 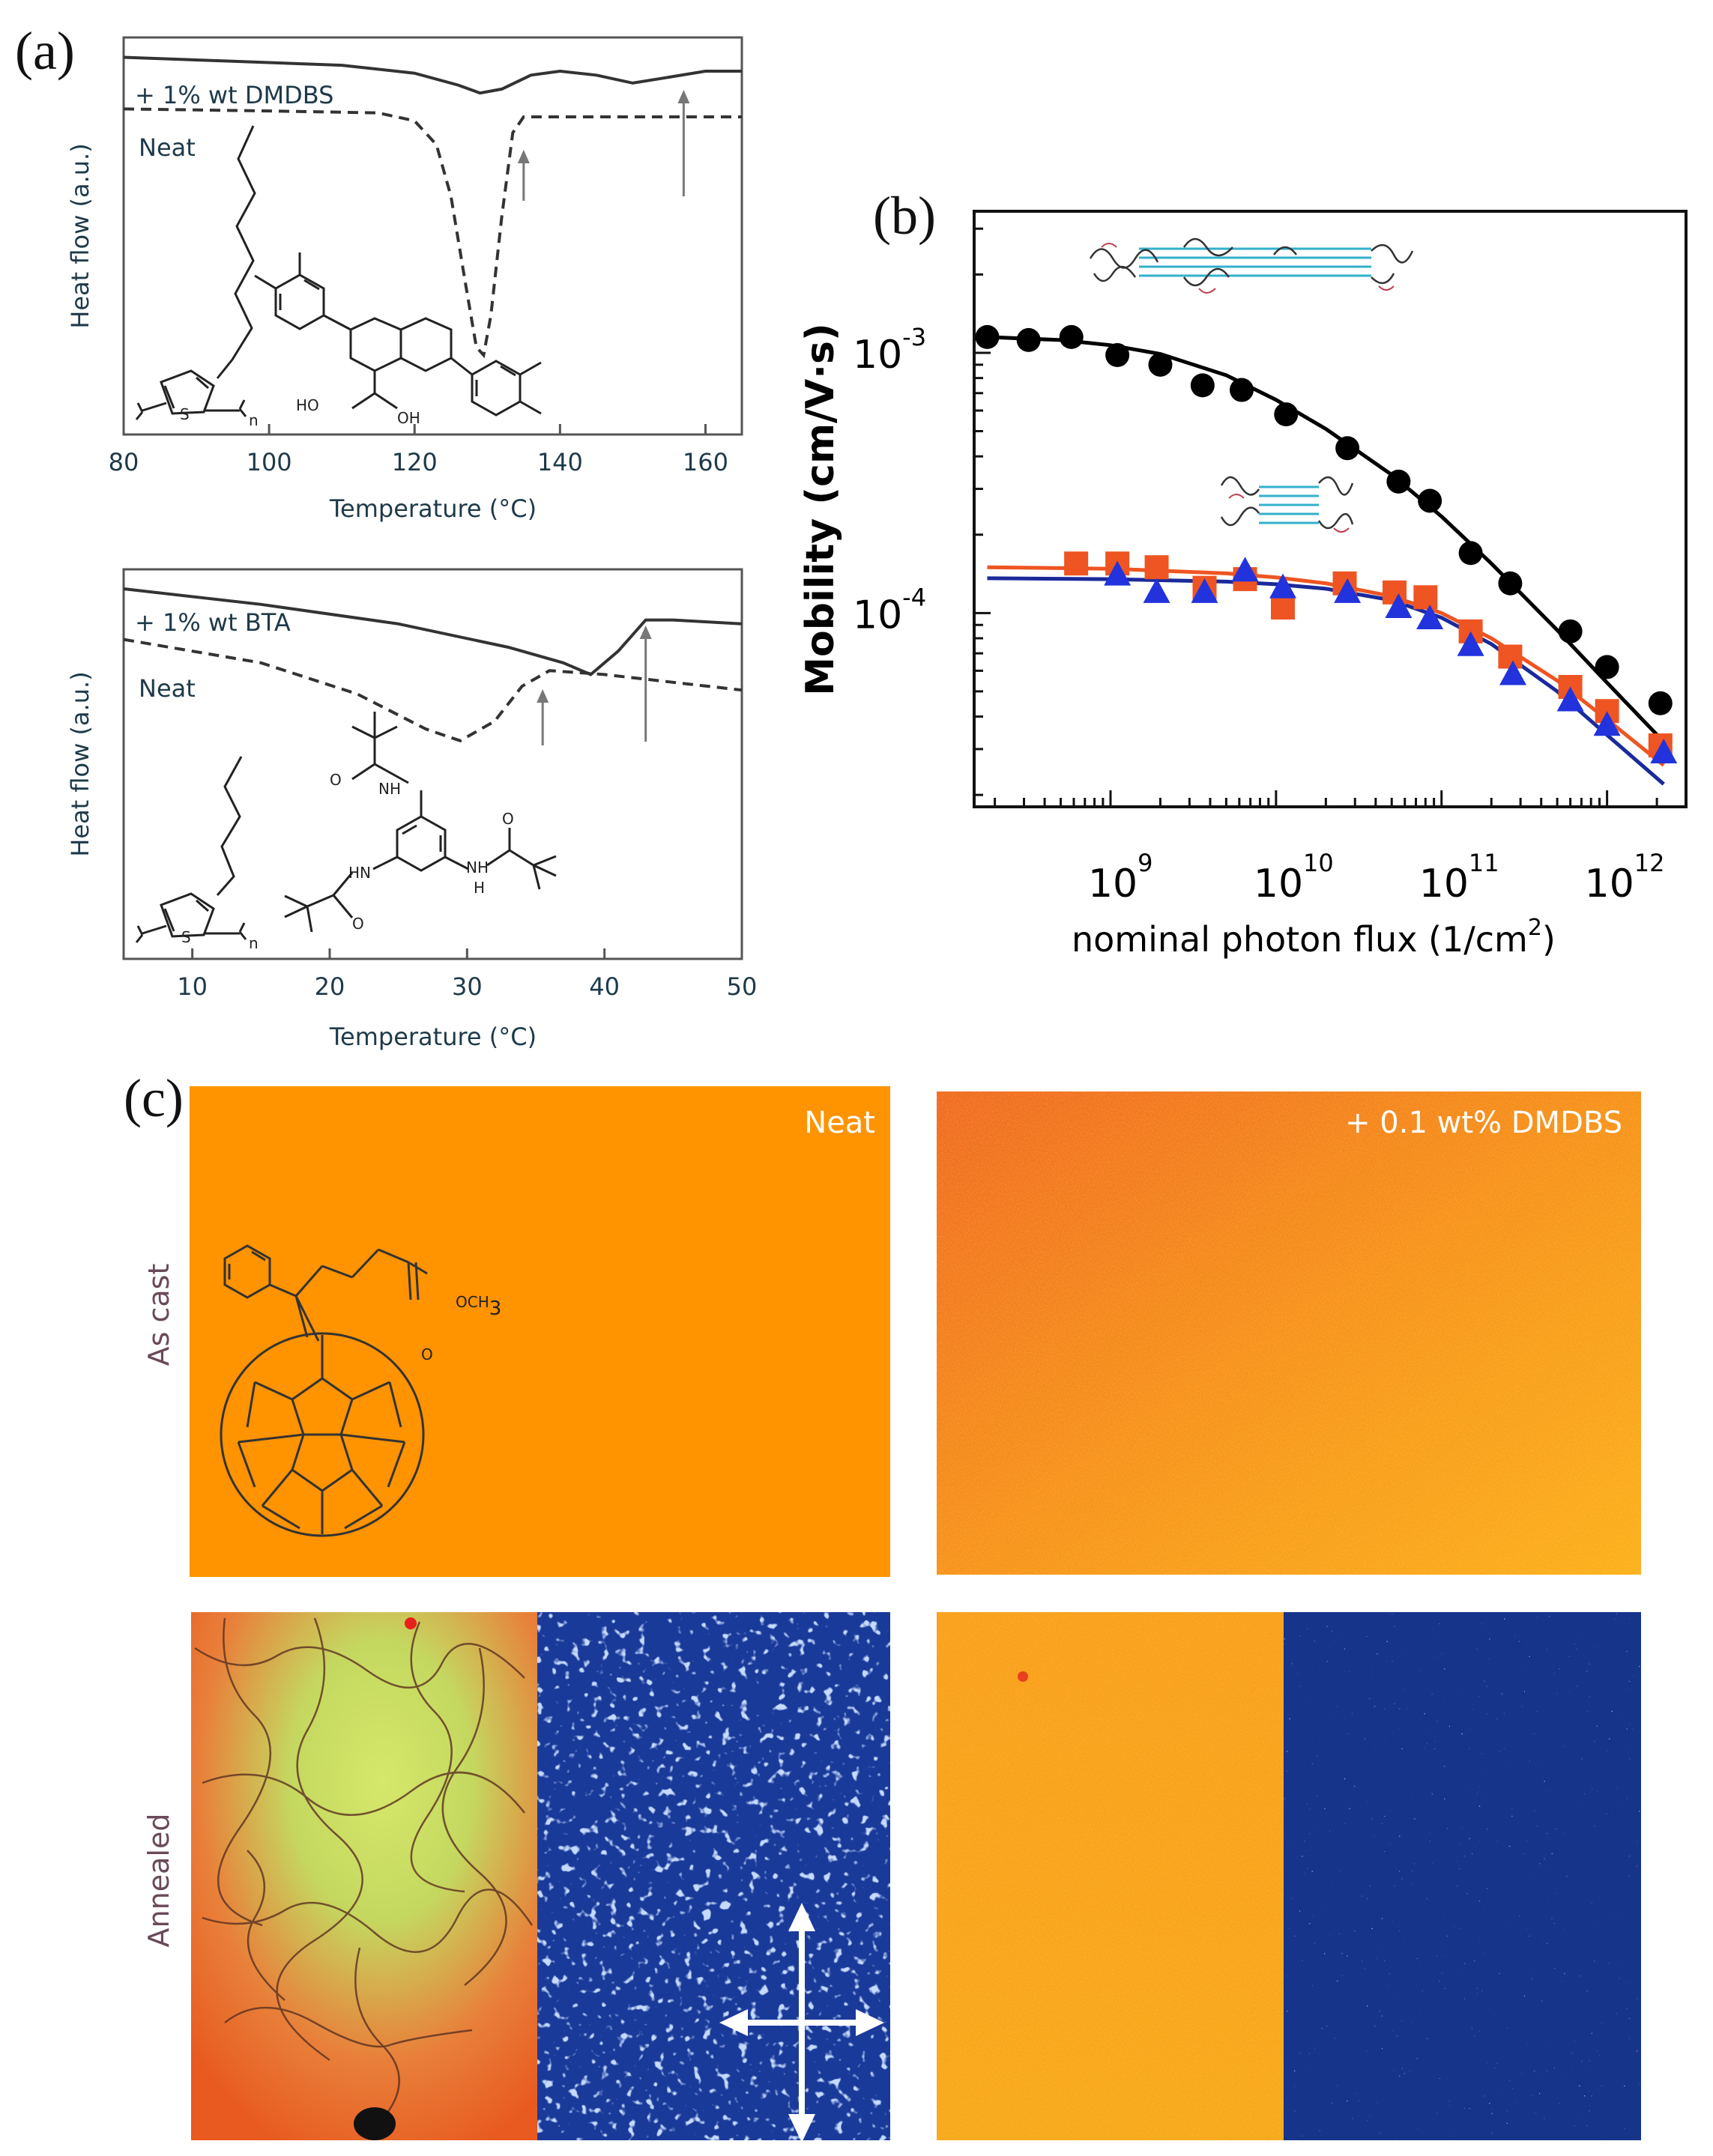 I want to click on x-tick-label: 20, so click(x=330, y=986).